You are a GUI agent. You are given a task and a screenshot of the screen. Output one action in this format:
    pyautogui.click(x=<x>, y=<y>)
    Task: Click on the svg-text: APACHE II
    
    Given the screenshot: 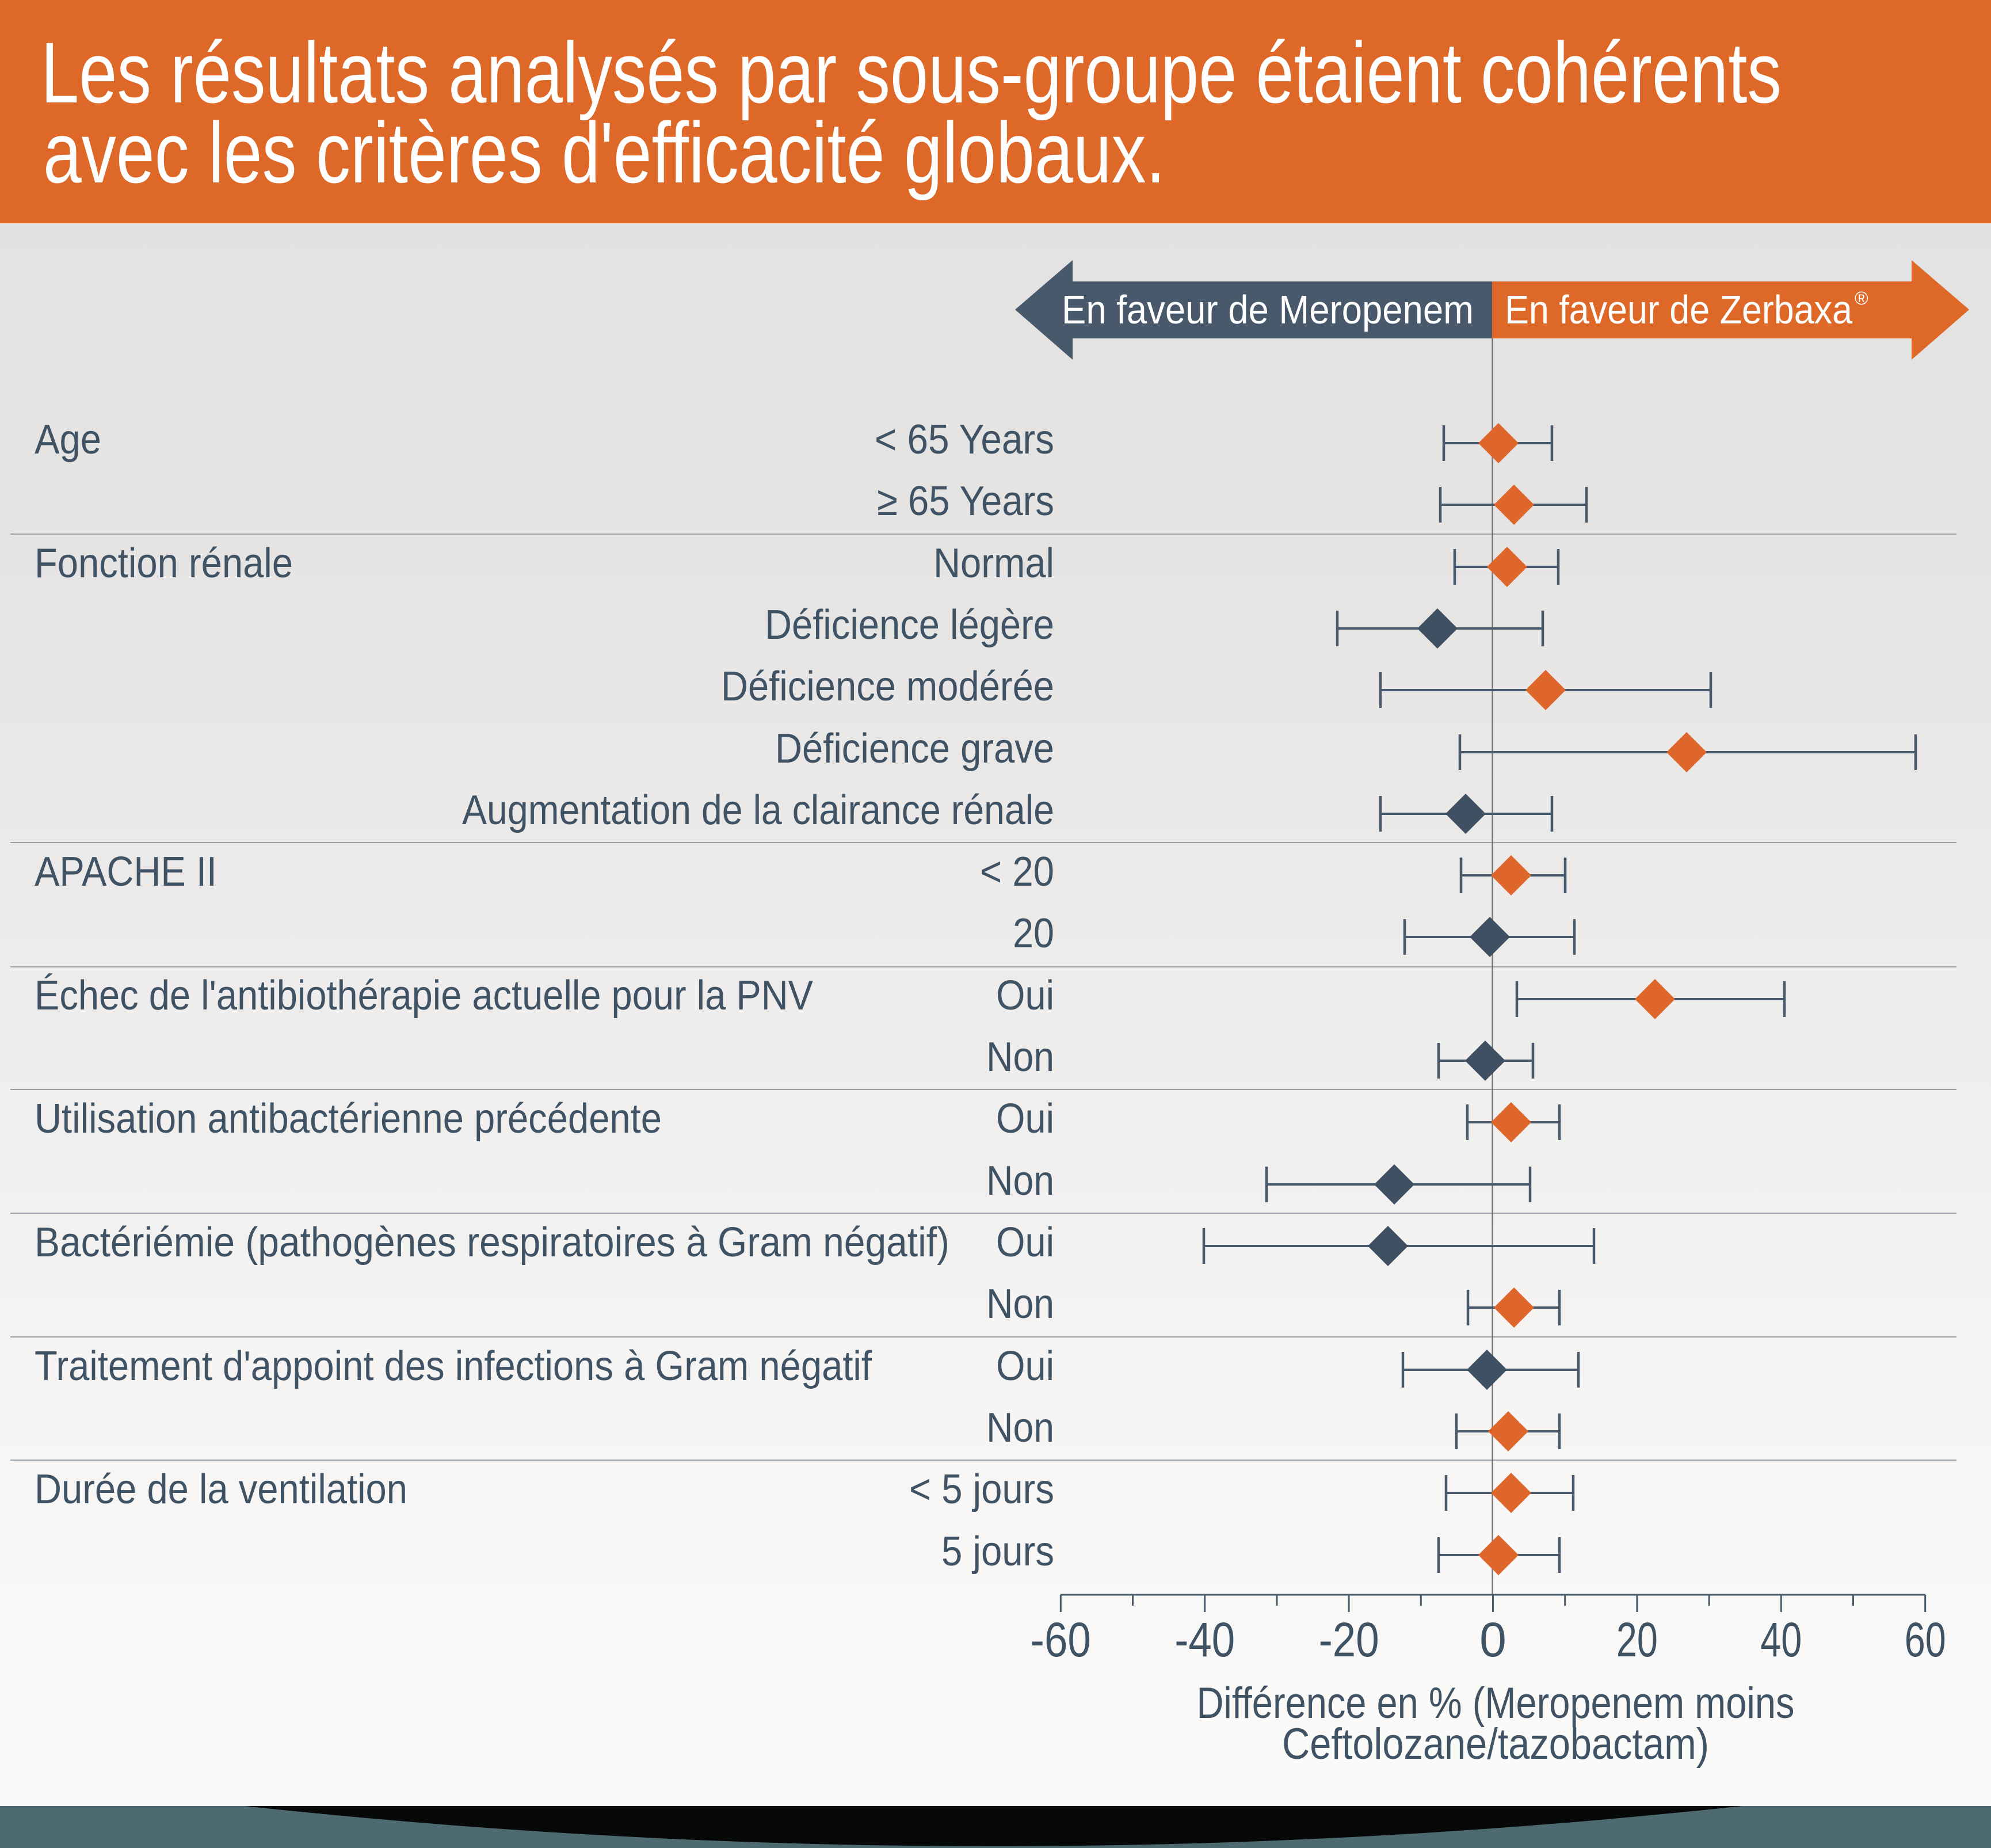 What is the action you would take?
    pyautogui.click(x=126, y=872)
    